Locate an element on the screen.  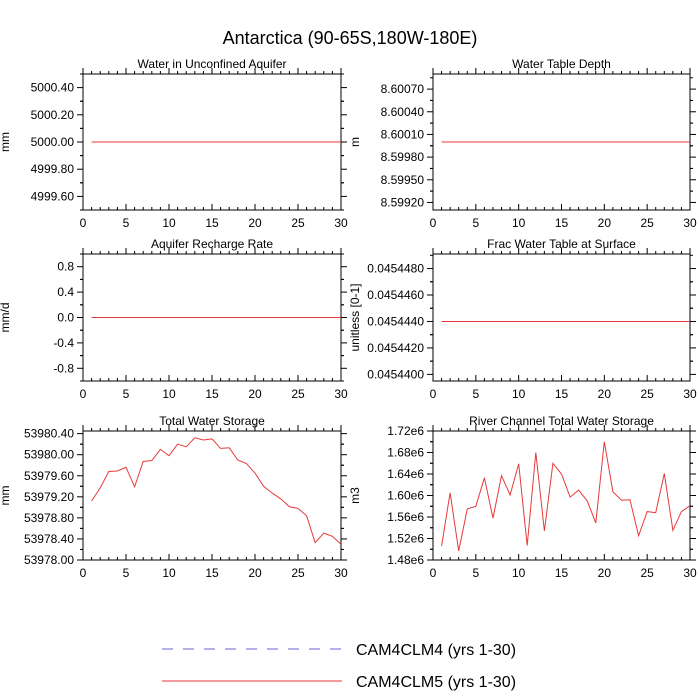
y-tick-label: 8.59920 is located at coordinates (403, 202).